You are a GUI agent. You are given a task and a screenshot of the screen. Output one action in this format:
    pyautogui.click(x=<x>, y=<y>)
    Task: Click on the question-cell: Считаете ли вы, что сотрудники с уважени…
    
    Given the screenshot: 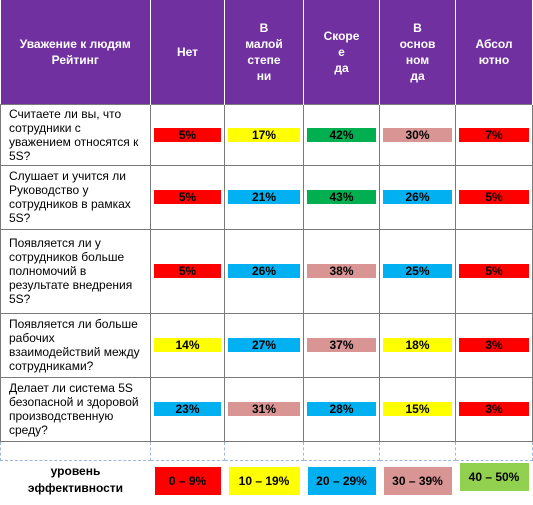 What is the action you would take?
    pyautogui.click(x=75, y=134)
    